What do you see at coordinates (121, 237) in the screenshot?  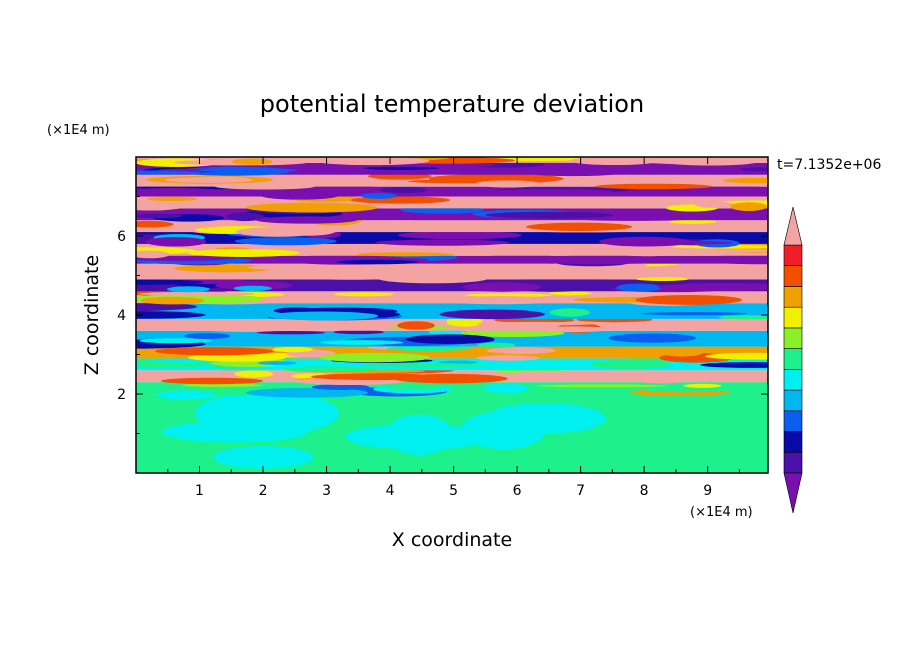 I see `y-tick-label: 6` at bounding box center [121, 237].